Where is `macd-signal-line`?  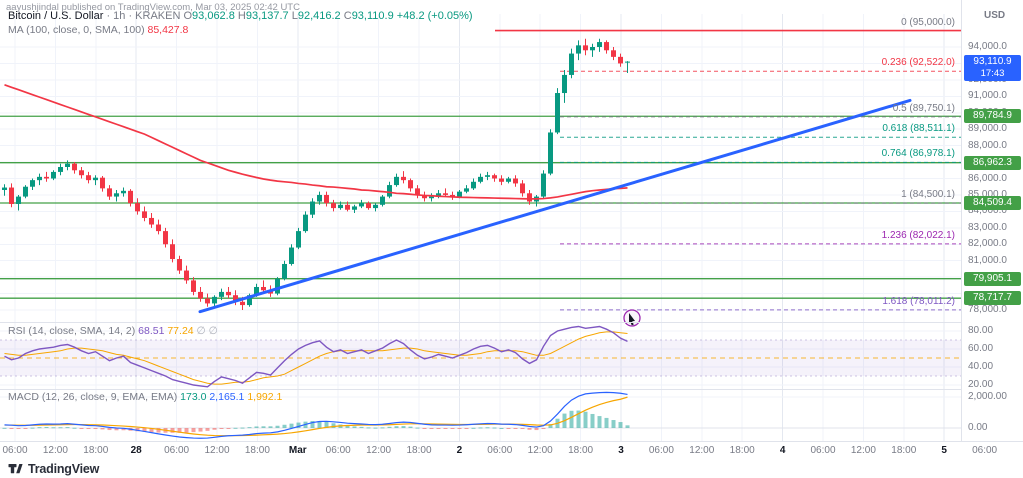 macd-signal-line is located at coordinates (316, 416).